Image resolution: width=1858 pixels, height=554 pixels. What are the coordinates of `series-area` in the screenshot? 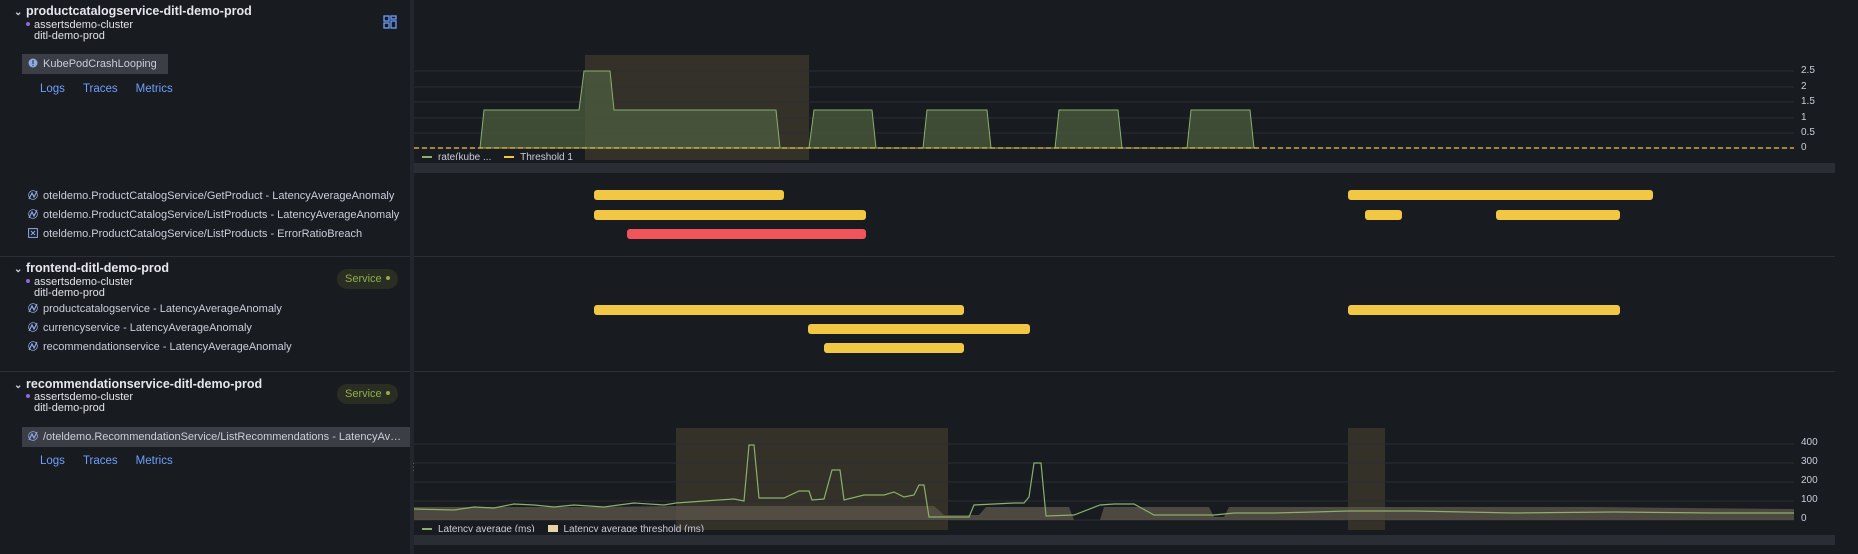 It's located at (867, 109).